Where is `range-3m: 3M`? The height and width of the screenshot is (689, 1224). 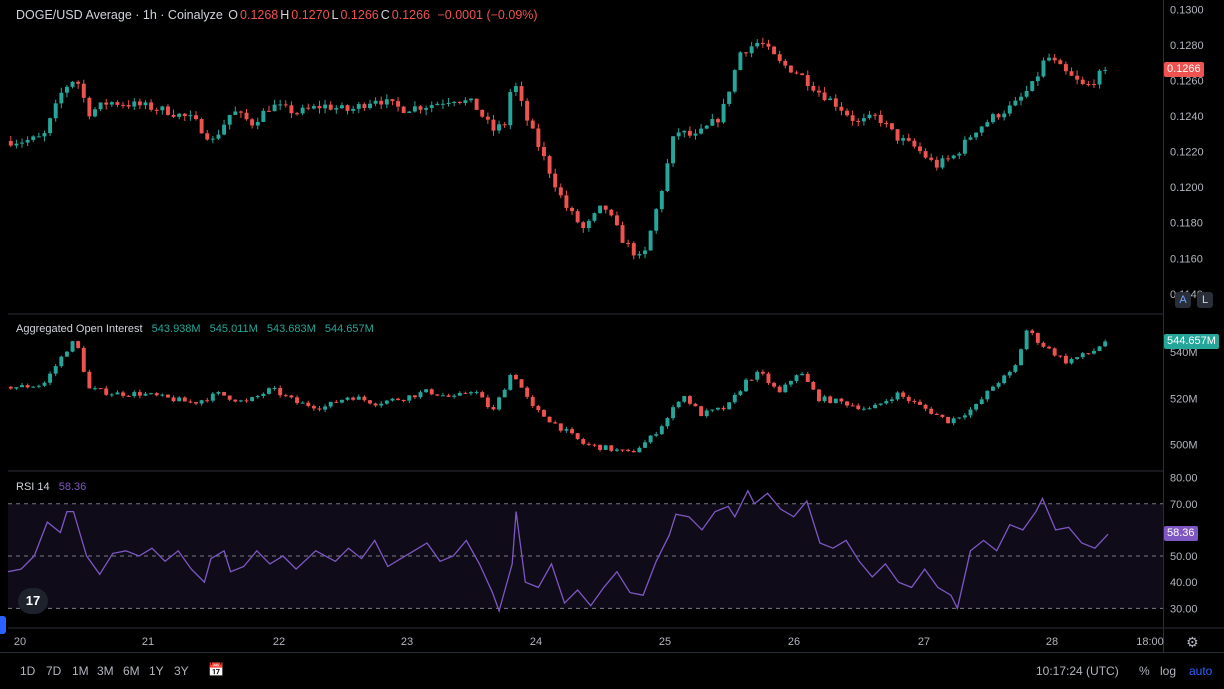 range-3m: 3M is located at coordinates (105, 671).